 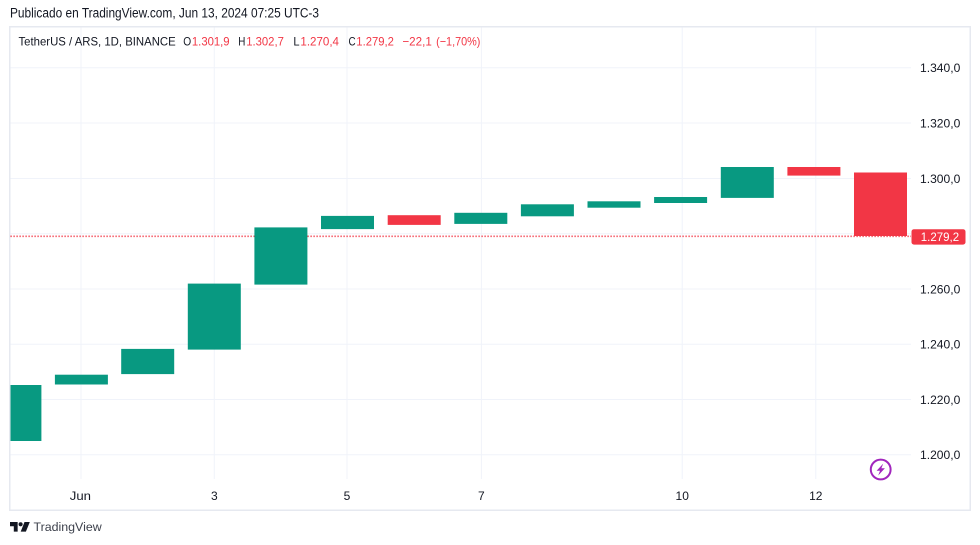 I want to click on svg-text: 1.301,9, so click(x=211, y=41).